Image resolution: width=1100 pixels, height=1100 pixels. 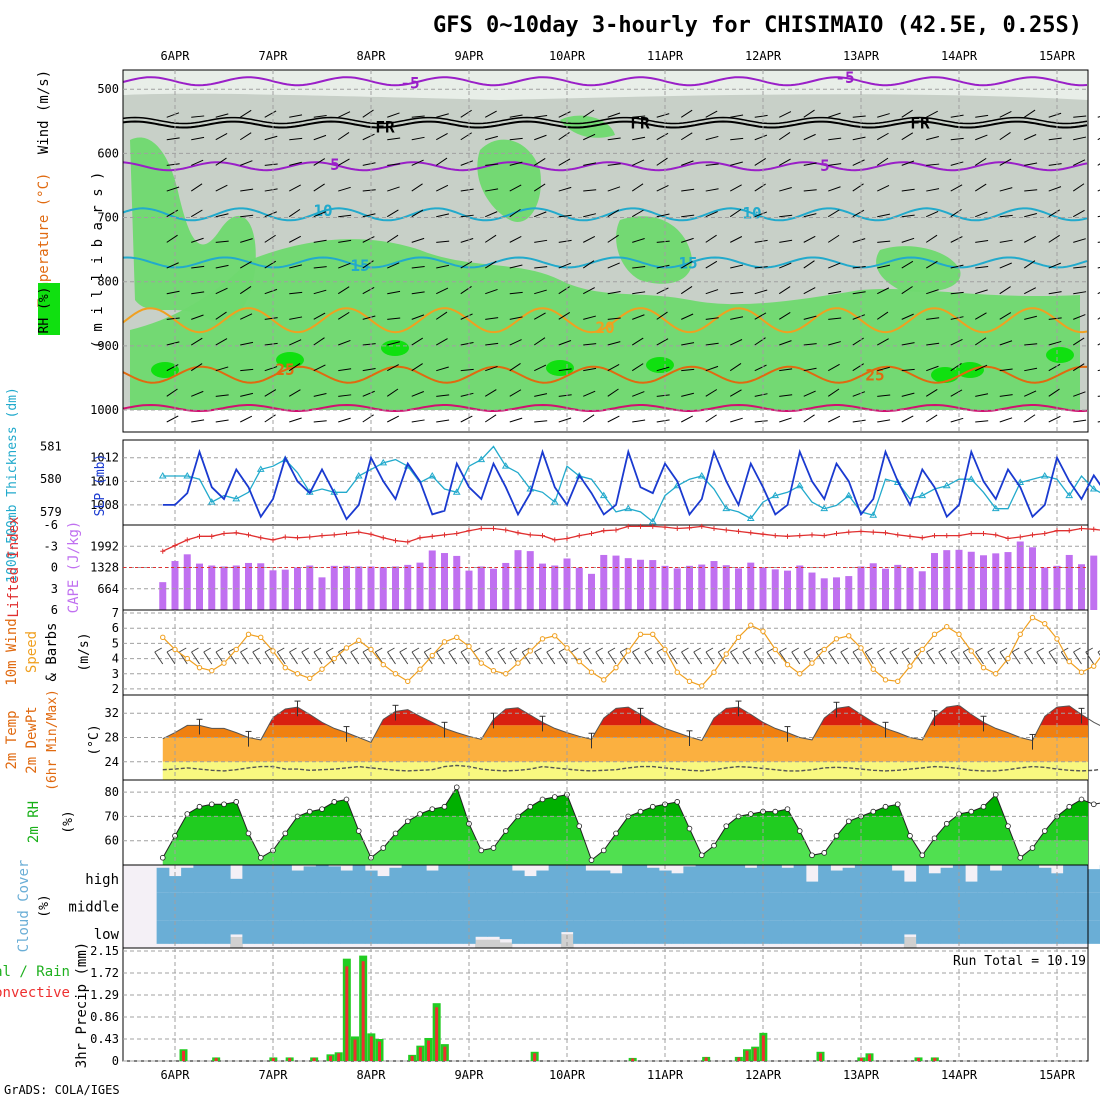 What do you see at coordinates (509, 180) in the screenshot?
I see `rh-moist-area` at bounding box center [509, 180].